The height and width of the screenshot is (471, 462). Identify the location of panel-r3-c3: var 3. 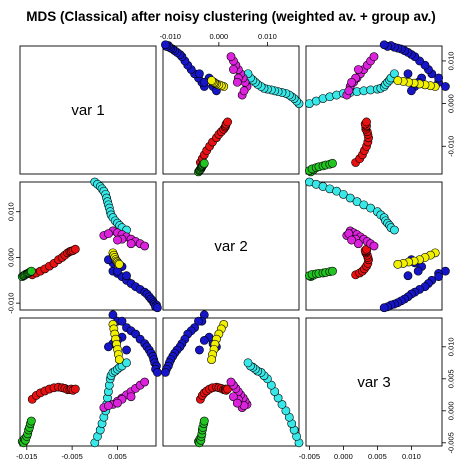
(374, 382).